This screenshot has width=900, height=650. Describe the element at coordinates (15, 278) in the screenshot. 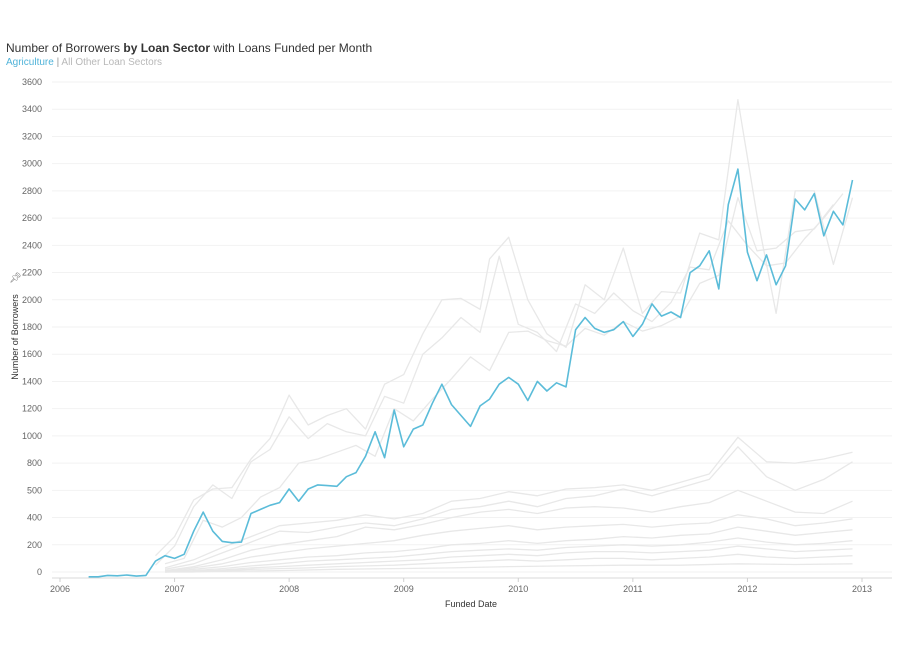

I see `pin-icon: 📌︎` at that location.